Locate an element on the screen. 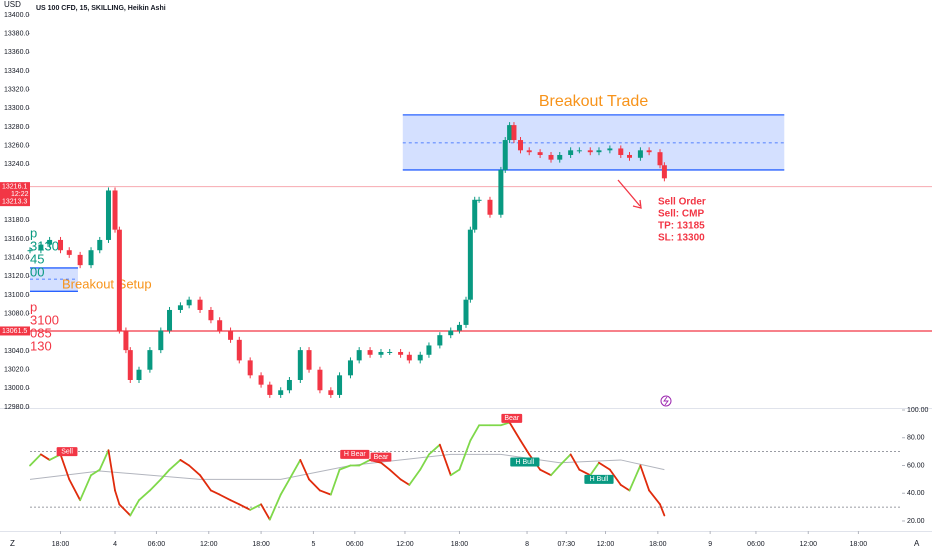  rsi-signal-label: Bear is located at coordinates (381, 457).